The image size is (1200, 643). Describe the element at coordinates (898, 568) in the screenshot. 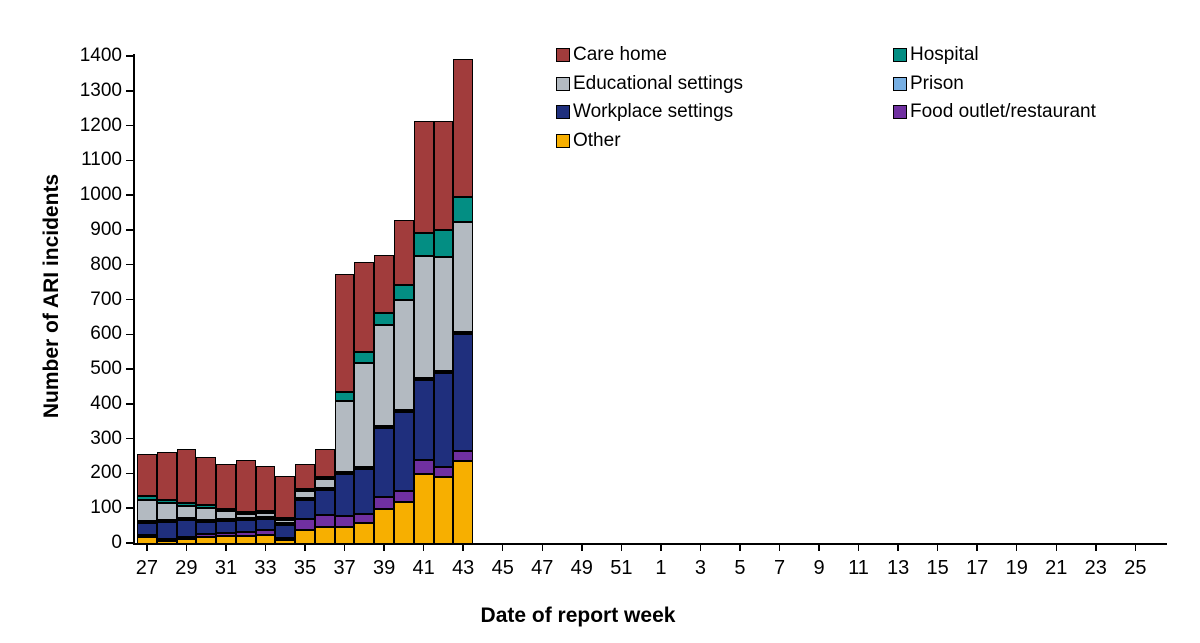

I see `x-tick-label: 13` at that location.